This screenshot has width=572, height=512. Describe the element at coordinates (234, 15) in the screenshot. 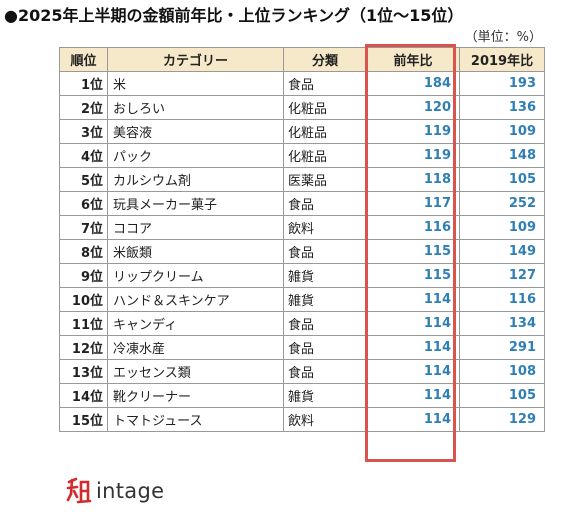

I see `page-title: ●2025年上半期の金額前年比・上位ランキング（1位～15位）` at that location.